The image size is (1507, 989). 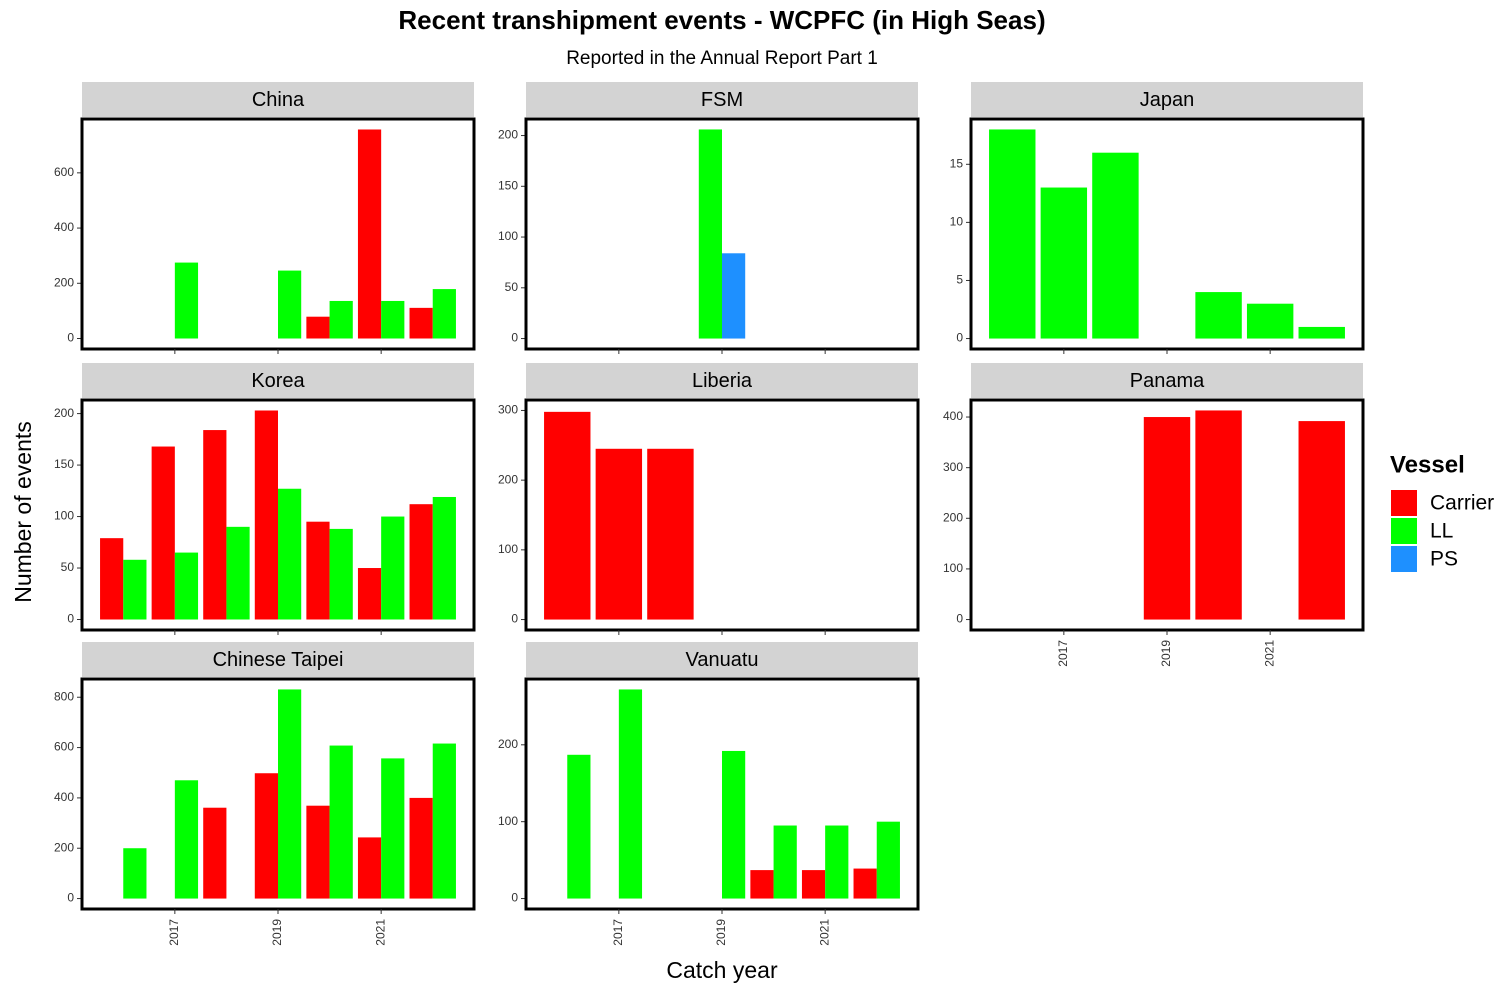 I want to click on legend-title: Vessel, so click(x=1427, y=464).